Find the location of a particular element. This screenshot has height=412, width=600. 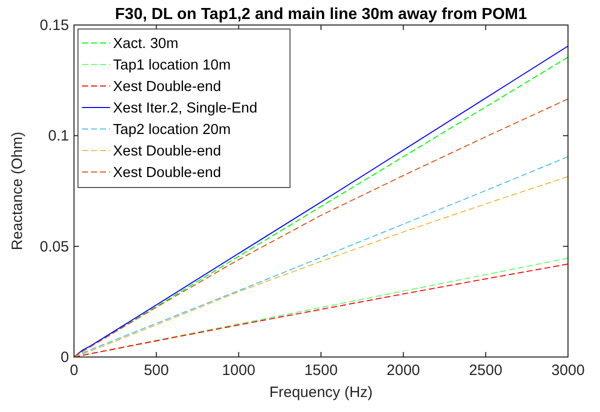

x-tick-label: 1500 is located at coordinates (321, 370).